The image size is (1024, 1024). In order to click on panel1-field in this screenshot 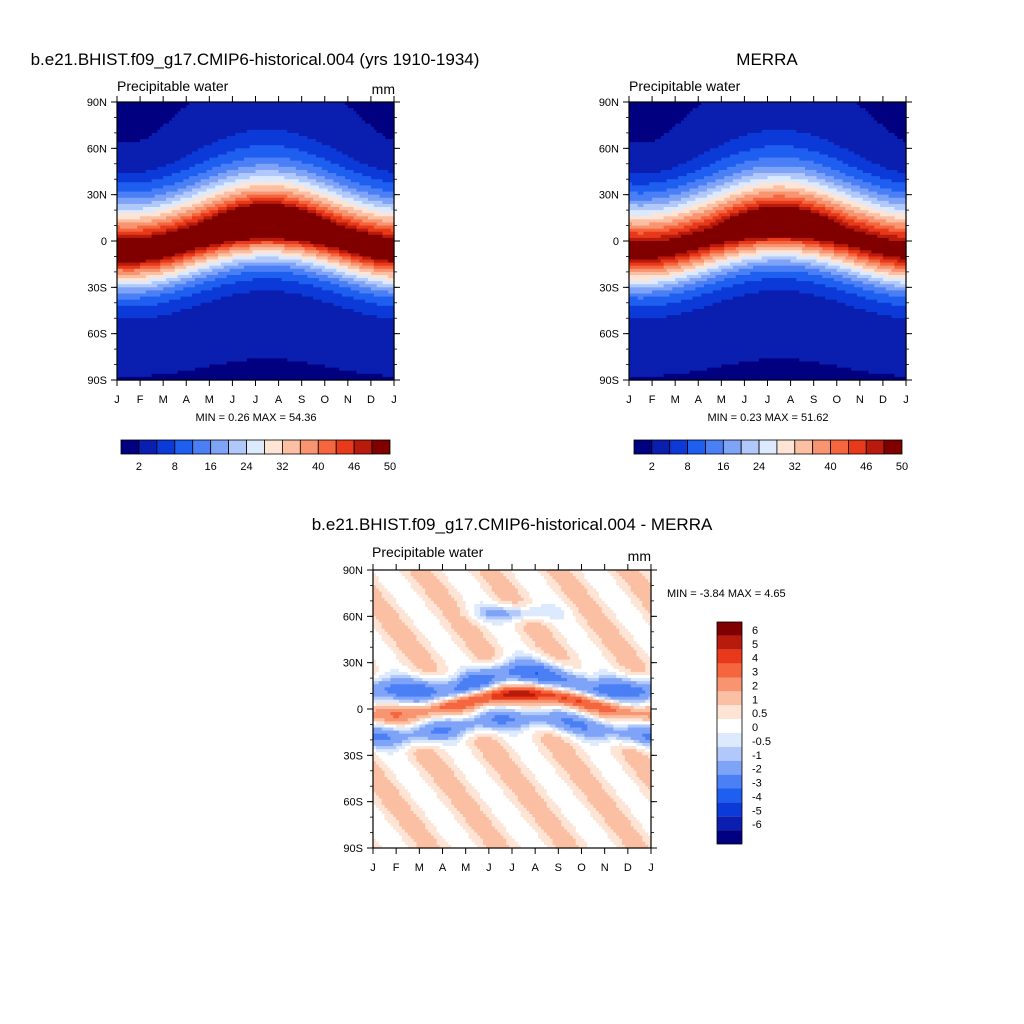, I will do `click(256, 241)`.